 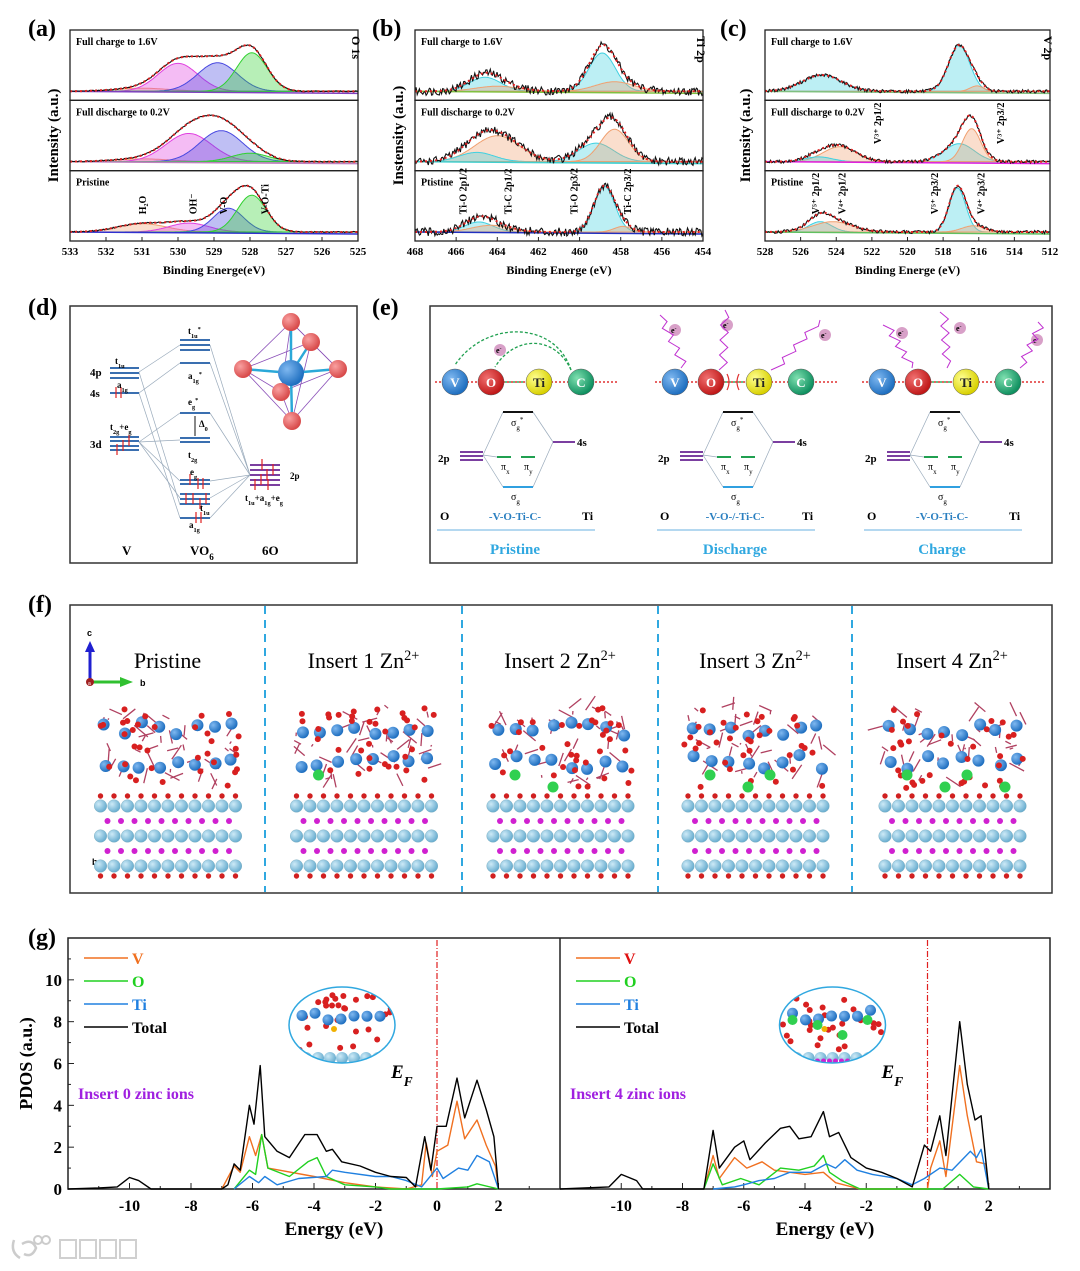 What do you see at coordinates (818, 112) in the screenshot?
I see `spectrum-label: Full discharge to 0.2V` at bounding box center [818, 112].